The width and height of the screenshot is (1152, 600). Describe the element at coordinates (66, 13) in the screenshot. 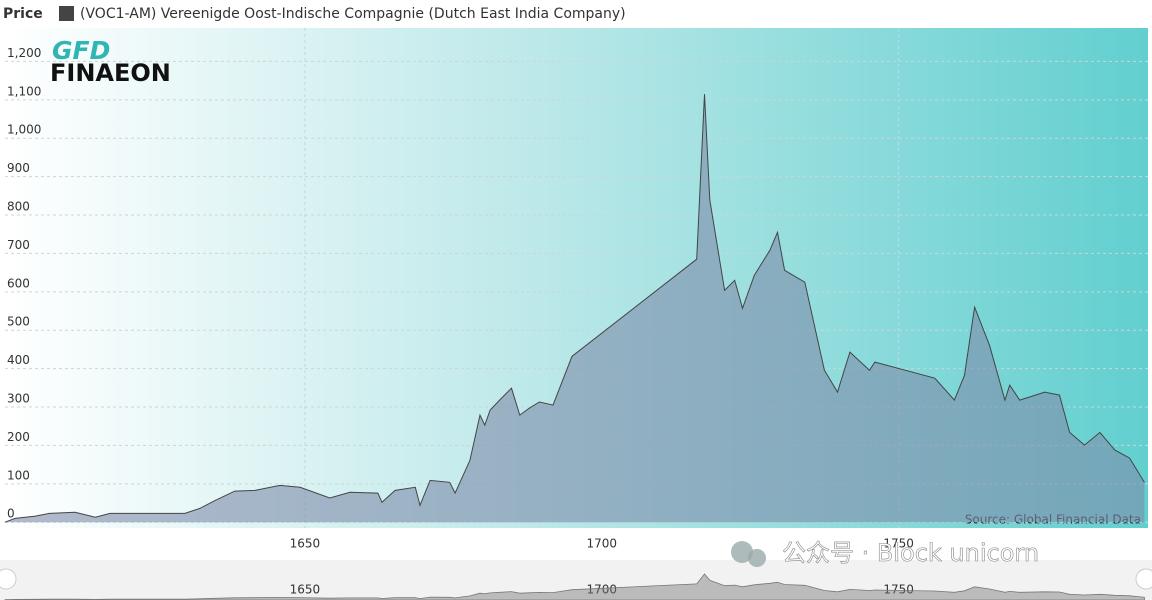

I see `legend-swatch` at that location.